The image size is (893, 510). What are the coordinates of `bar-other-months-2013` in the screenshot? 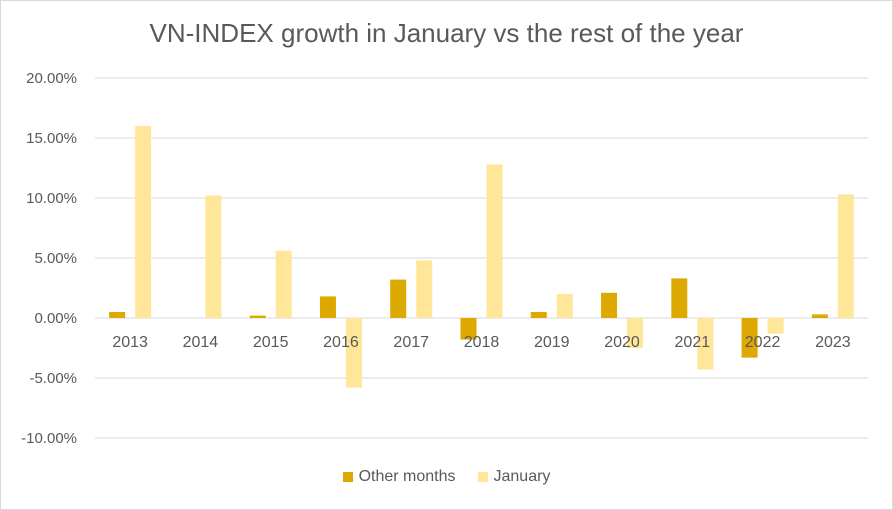 It's located at (117, 315).